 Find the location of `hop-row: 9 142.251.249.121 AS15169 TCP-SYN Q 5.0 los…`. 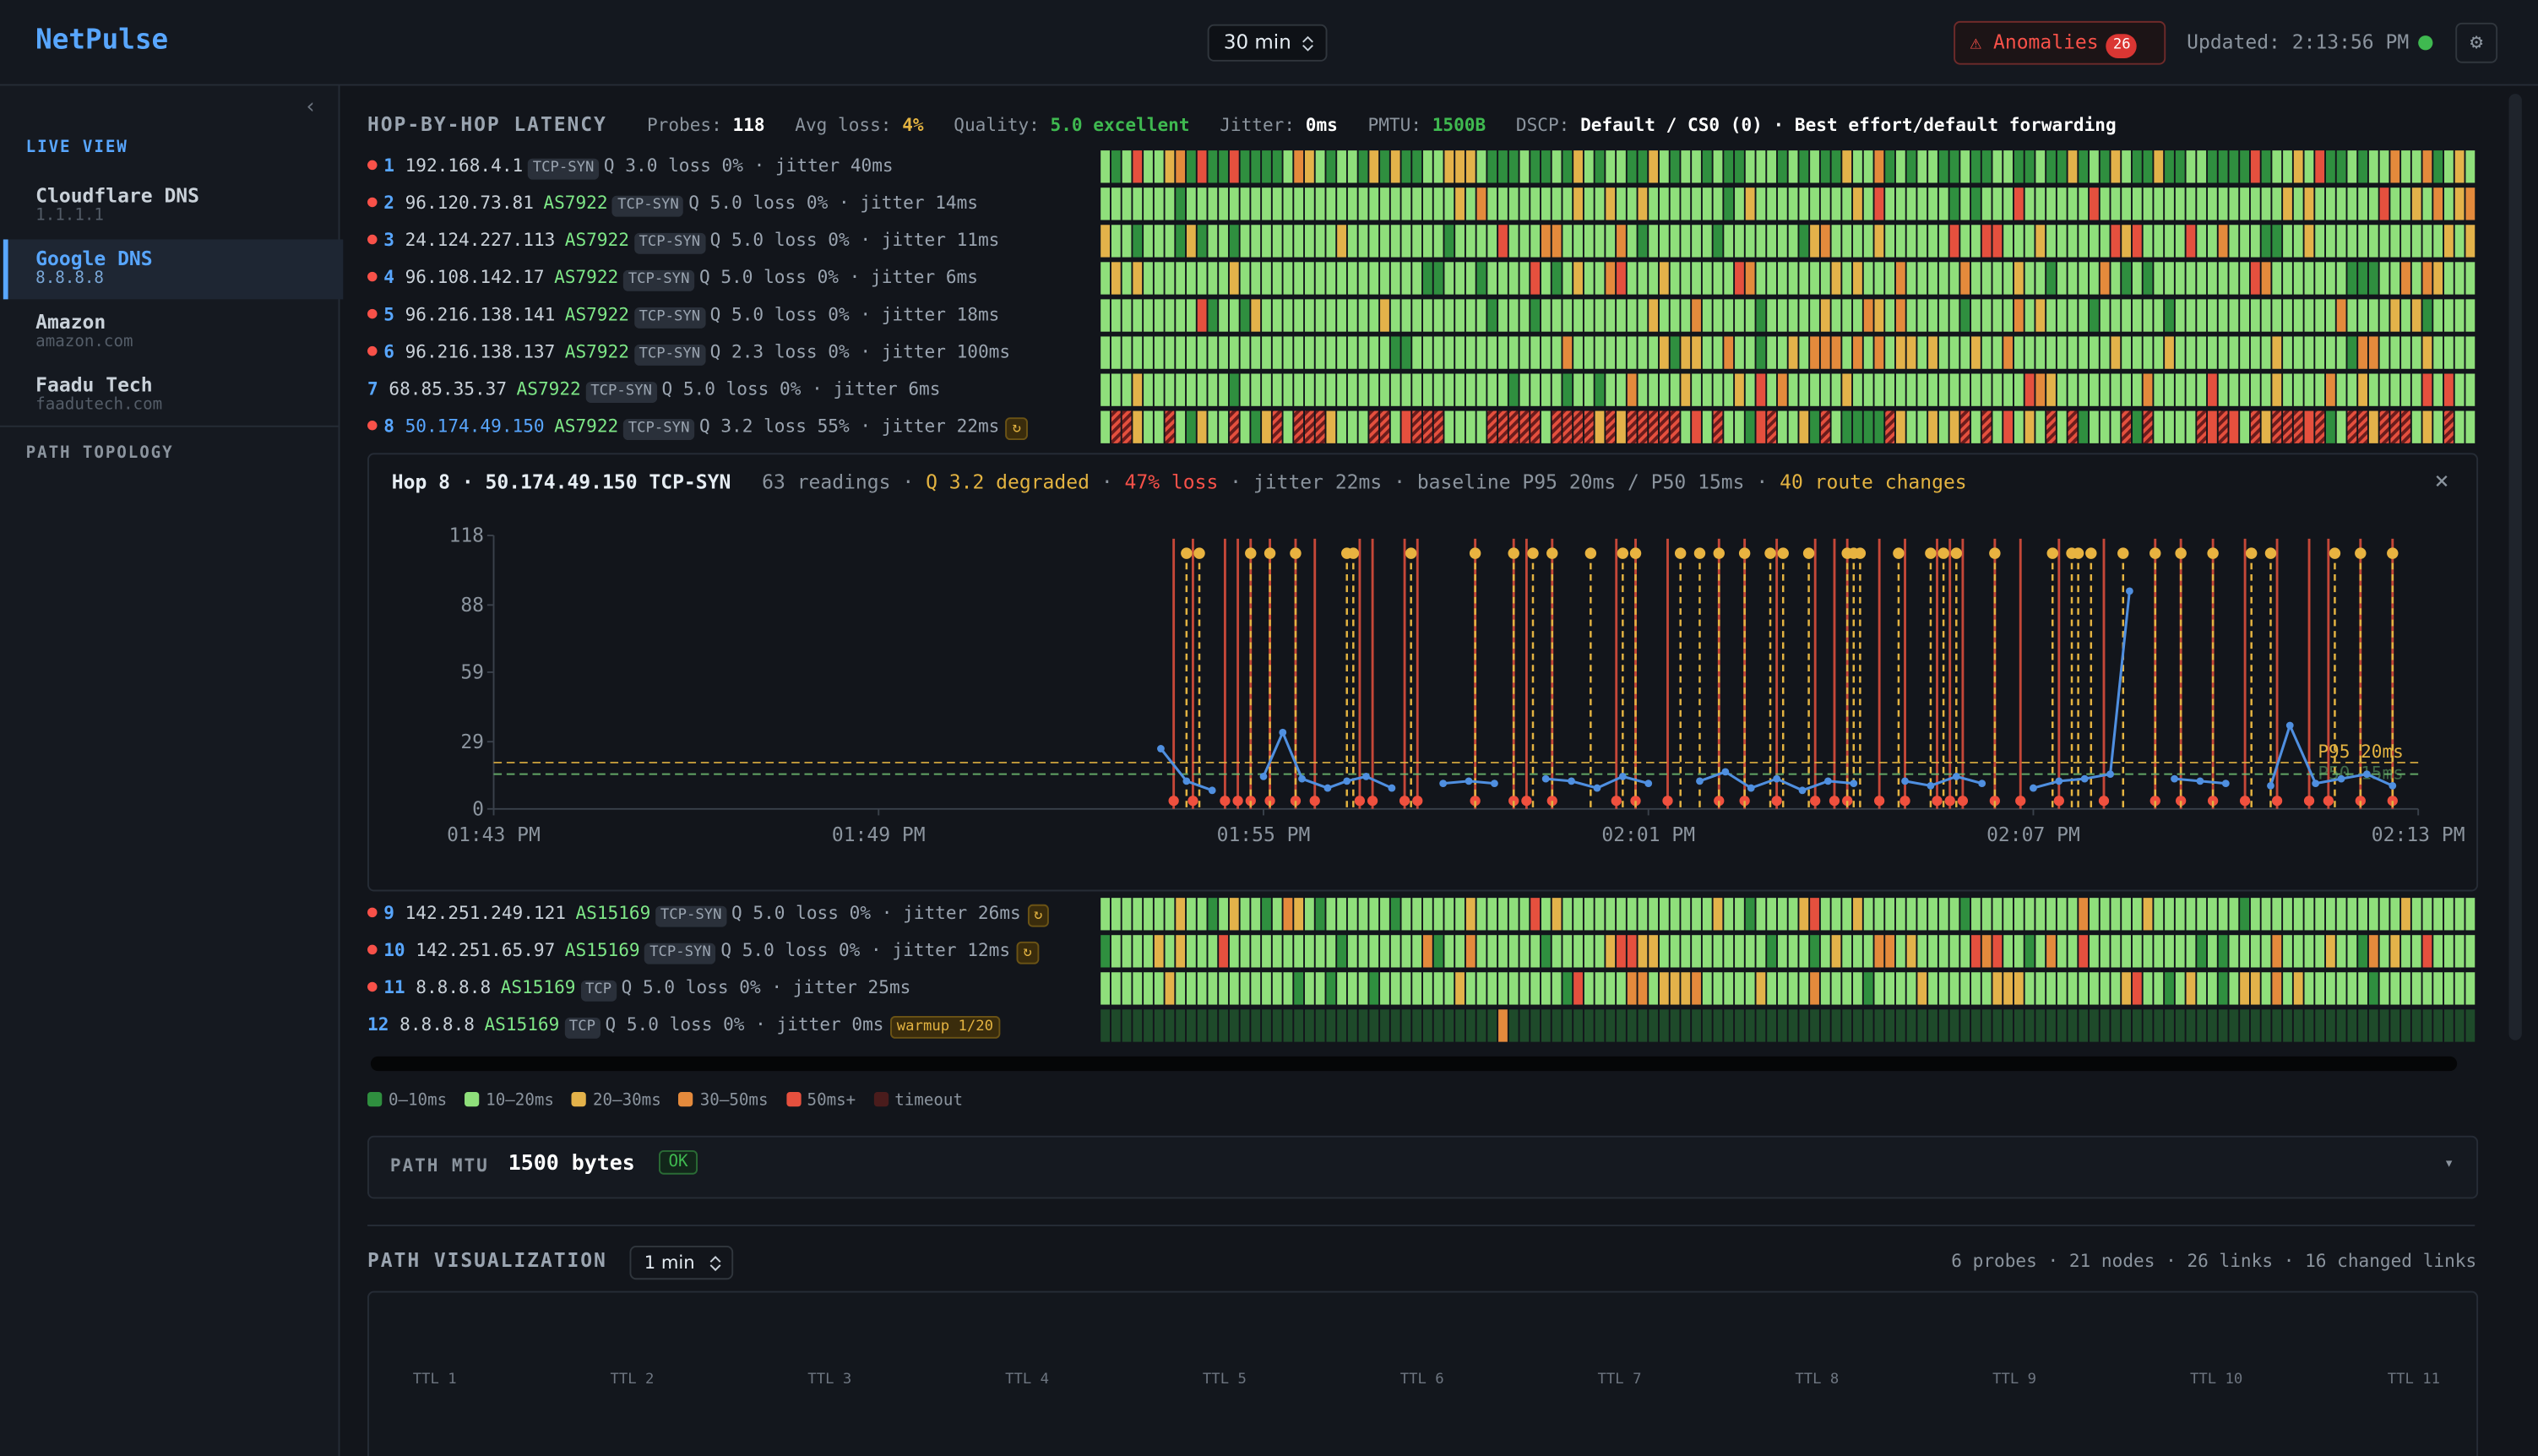

hop-row: 9 142.251.249.121 AS15169 TCP-SYN Q 5.0 los… is located at coordinates (708, 915).